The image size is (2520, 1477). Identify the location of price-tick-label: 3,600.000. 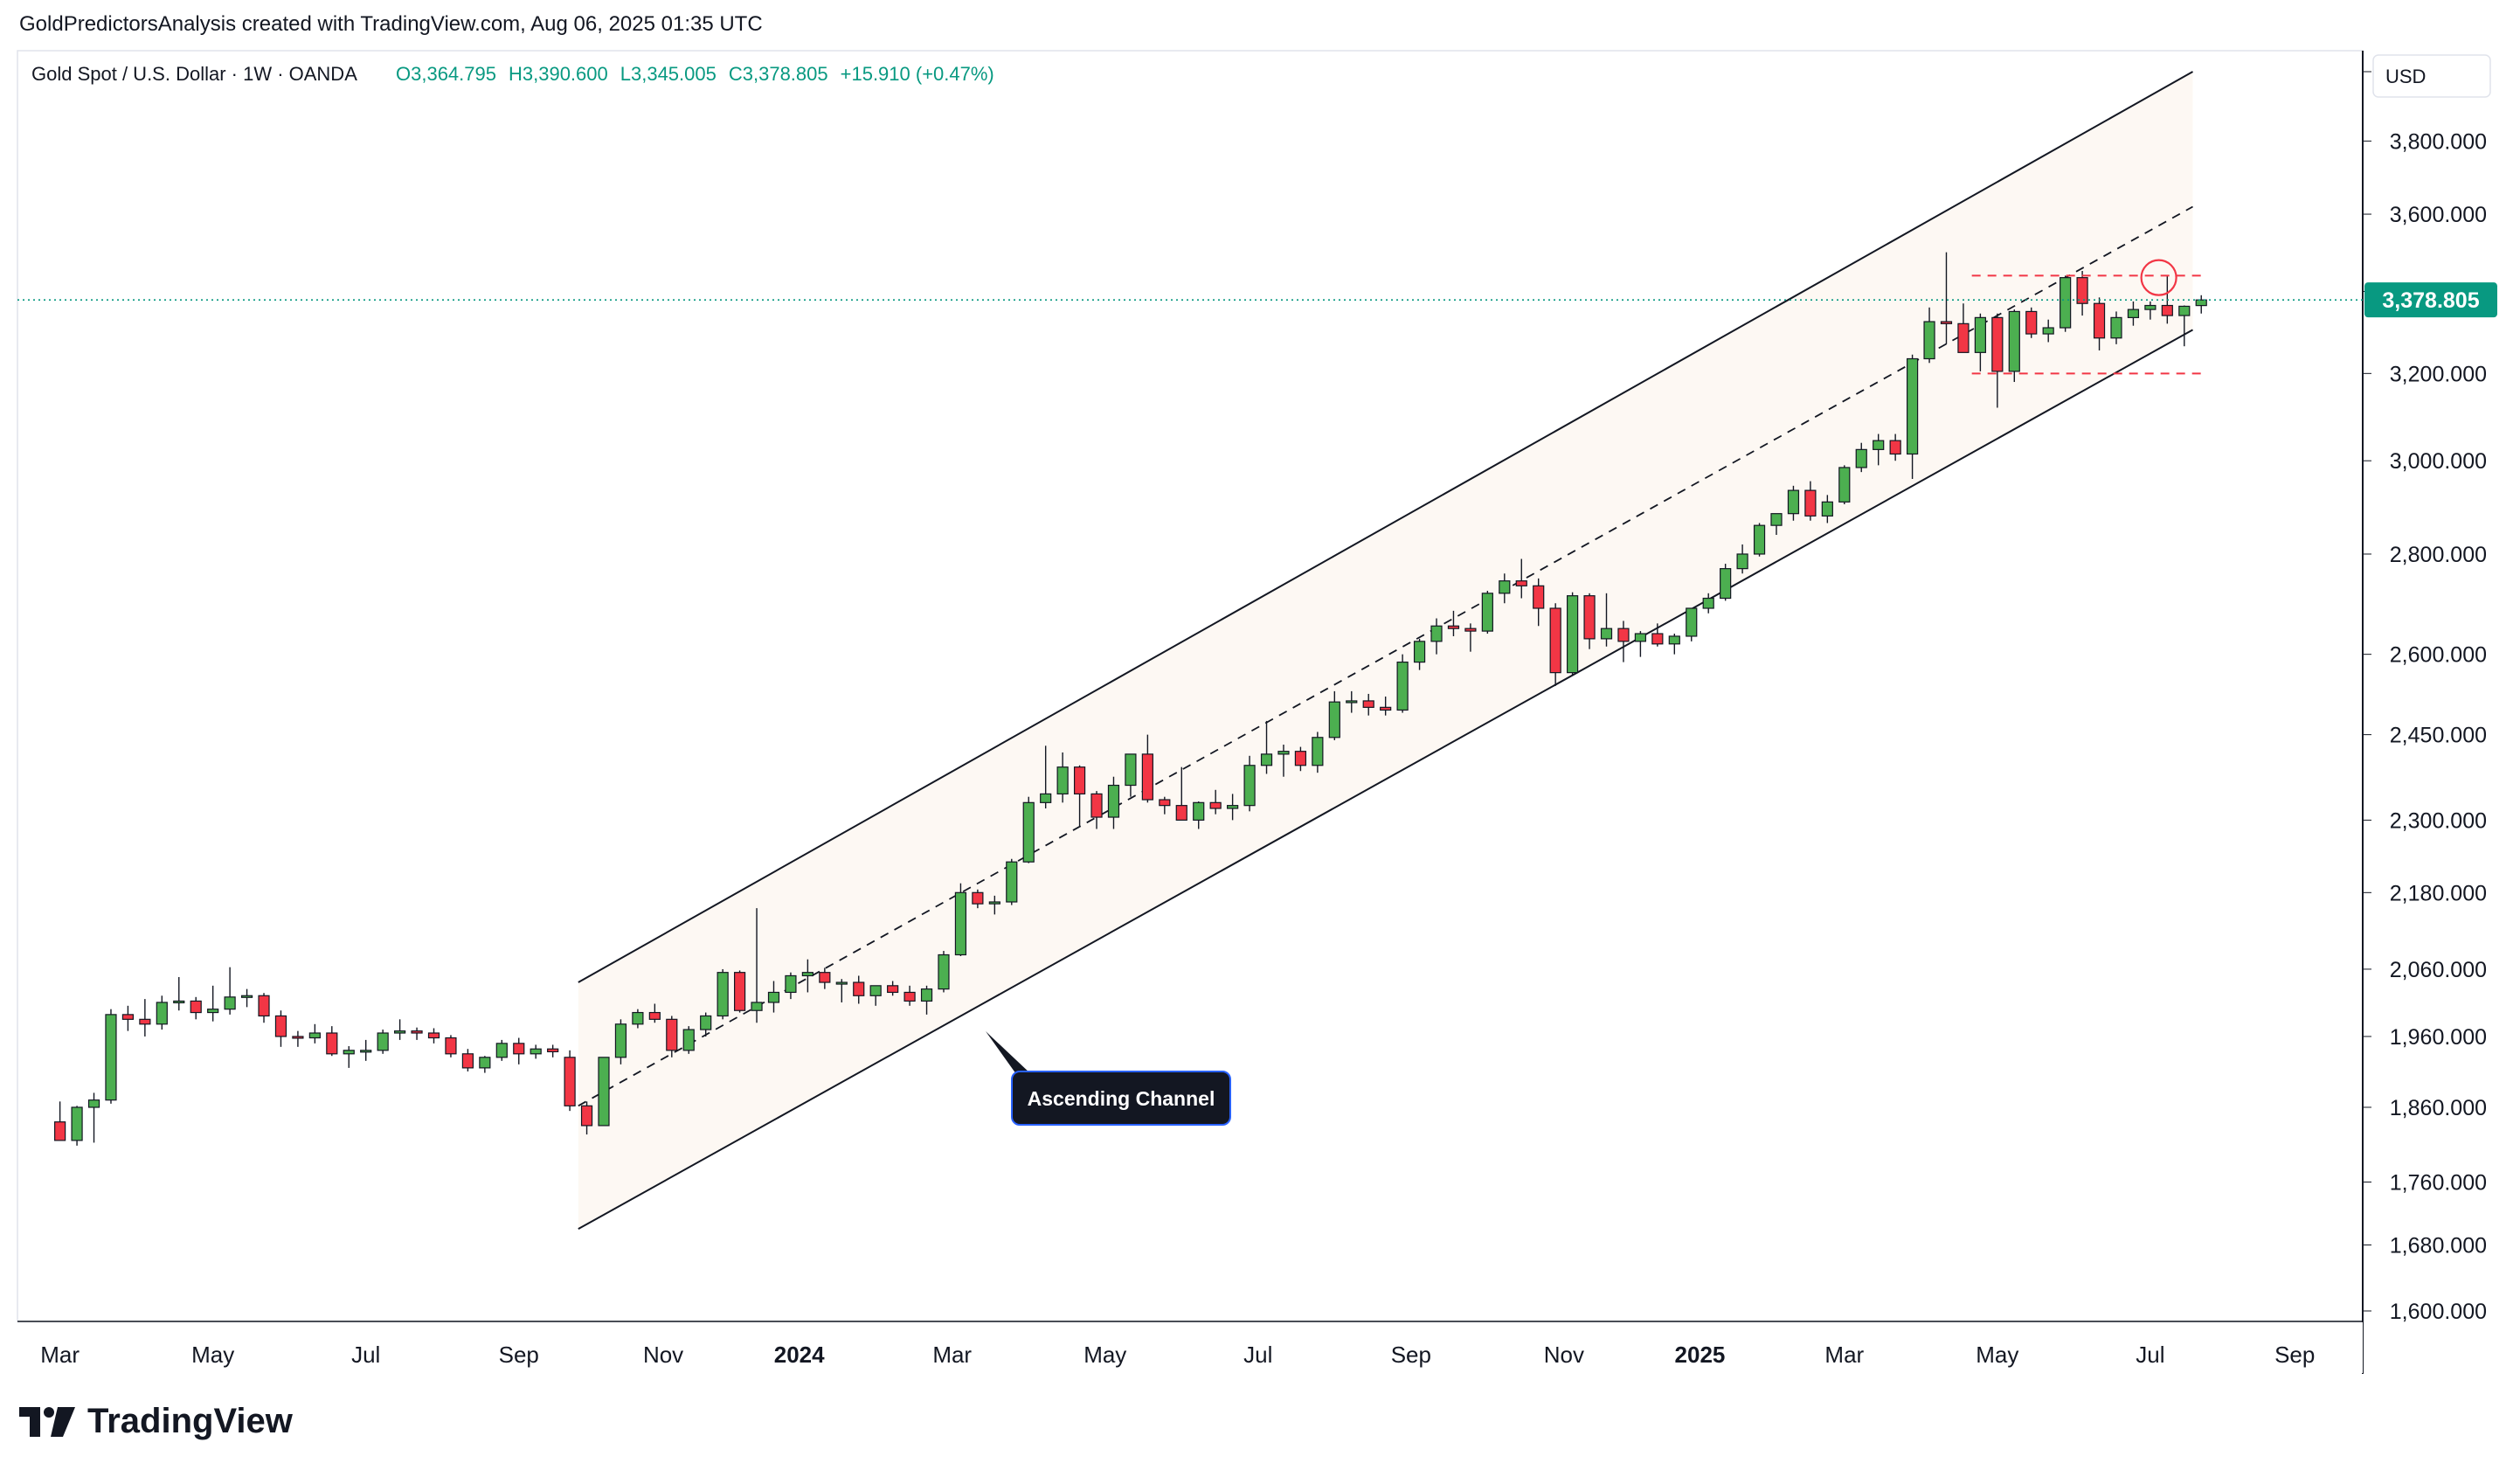
(2438, 215).